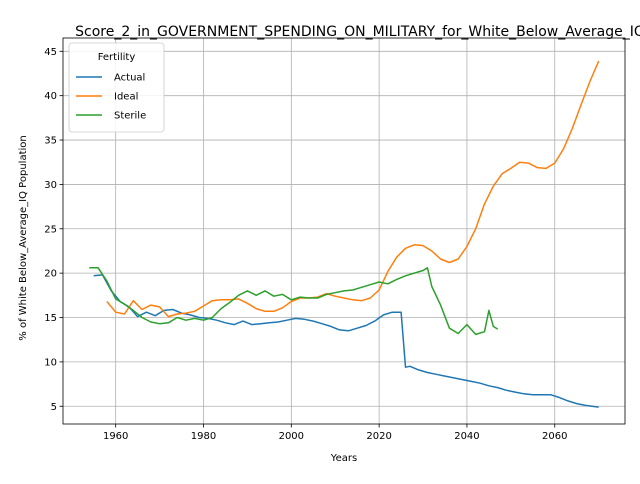 The image size is (640, 484). What do you see at coordinates (130, 116) in the screenshot?
I see `legend-label-sterile: Sterile` at bounding box center [130, 116].